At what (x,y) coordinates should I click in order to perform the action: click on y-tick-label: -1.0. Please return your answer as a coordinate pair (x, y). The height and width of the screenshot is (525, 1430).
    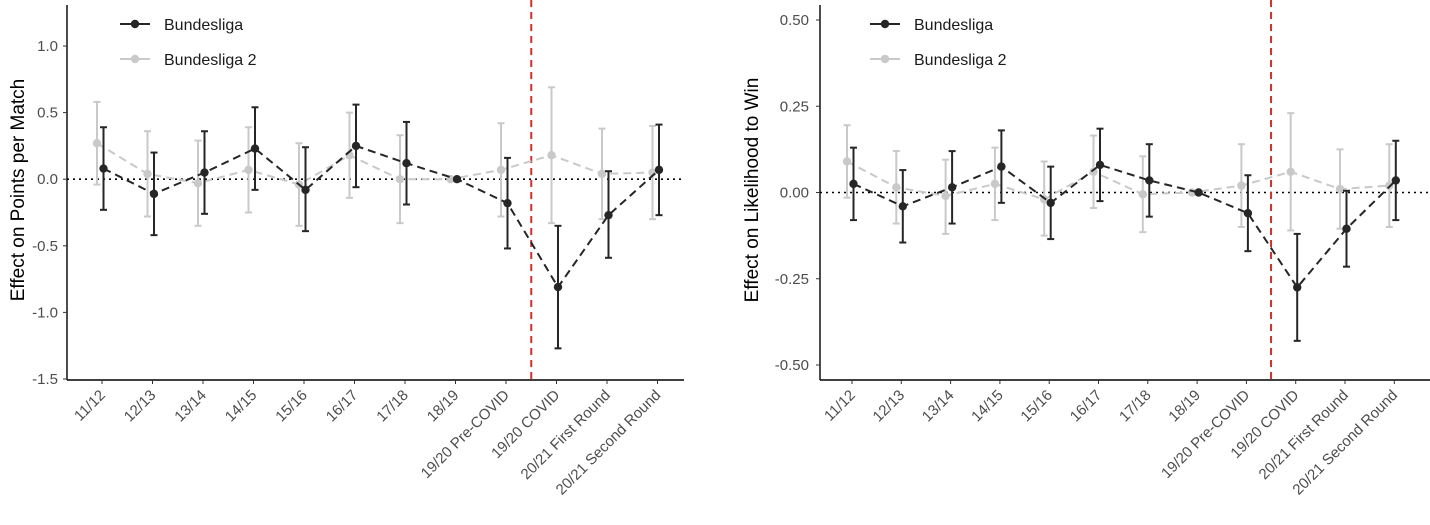
    Looking at the image, I should click on (45, 312).